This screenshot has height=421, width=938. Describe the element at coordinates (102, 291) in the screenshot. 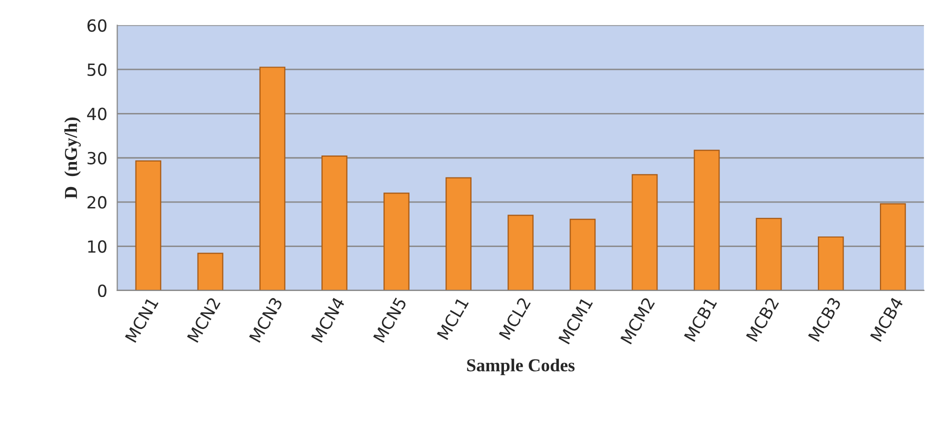

I see `y-tick-label: 0` at that location.